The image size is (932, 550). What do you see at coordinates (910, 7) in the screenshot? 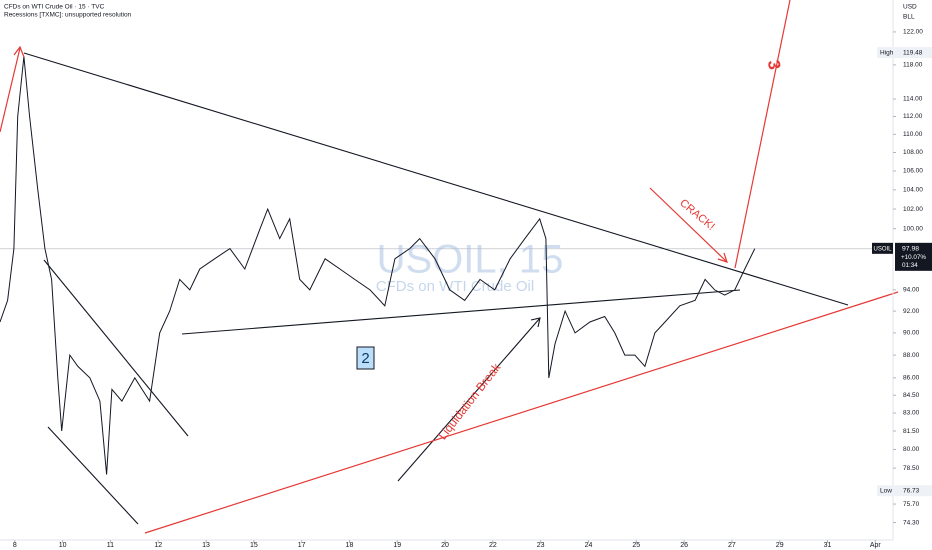
I see `currency-label: USD` at bounding box center [910, 7].